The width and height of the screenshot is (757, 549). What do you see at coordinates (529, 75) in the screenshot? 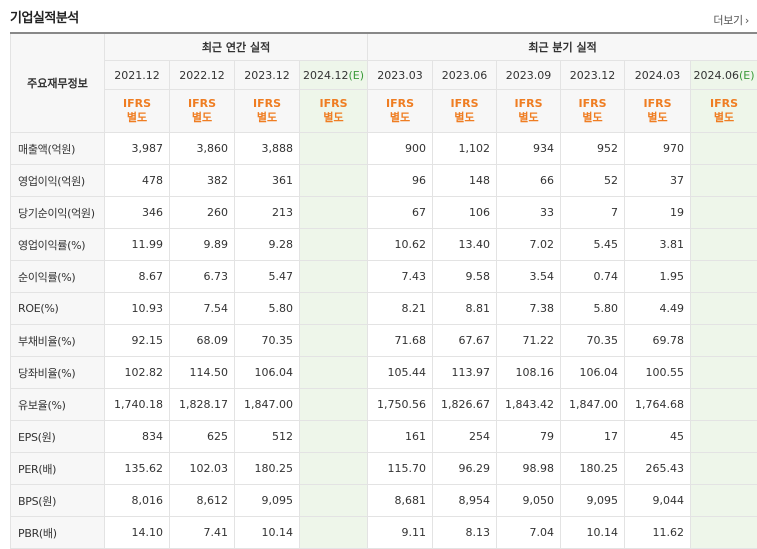
I see `period-header: 2023.09` at bounding box center [529, 75].